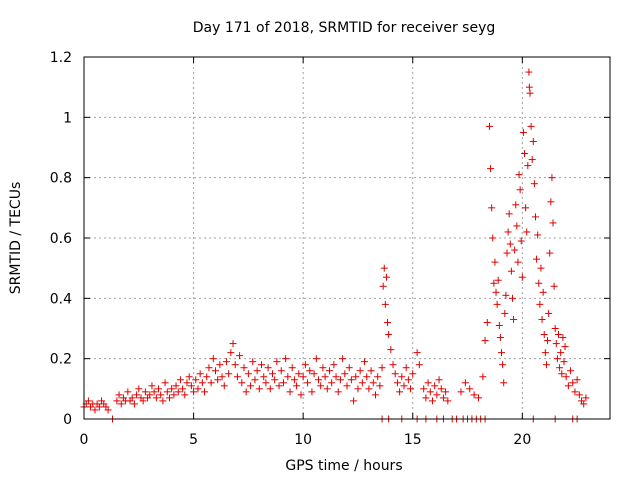 The image size is (640, 480). What do you see at coordinates (413, 440) in the screenshot?
I see `x-tick-label: 15` at bounding box center [413, 440].